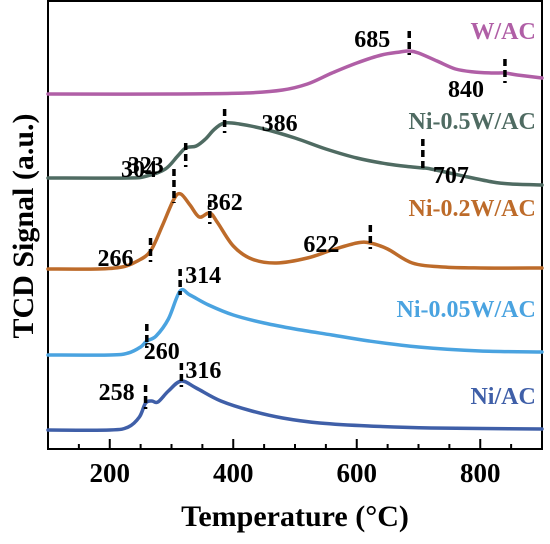 This screenshot has height=544, width=550. I want to click on series-name-label: Ni-0.2W/AC, so click(471, 209).